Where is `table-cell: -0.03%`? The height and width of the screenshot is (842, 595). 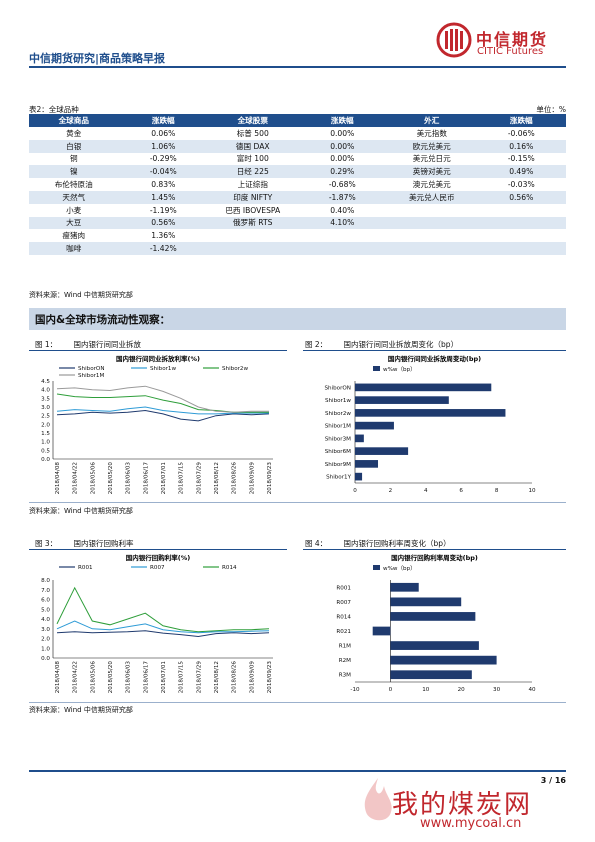
table-cell: -0.03% is located at coordinates (521, 185).